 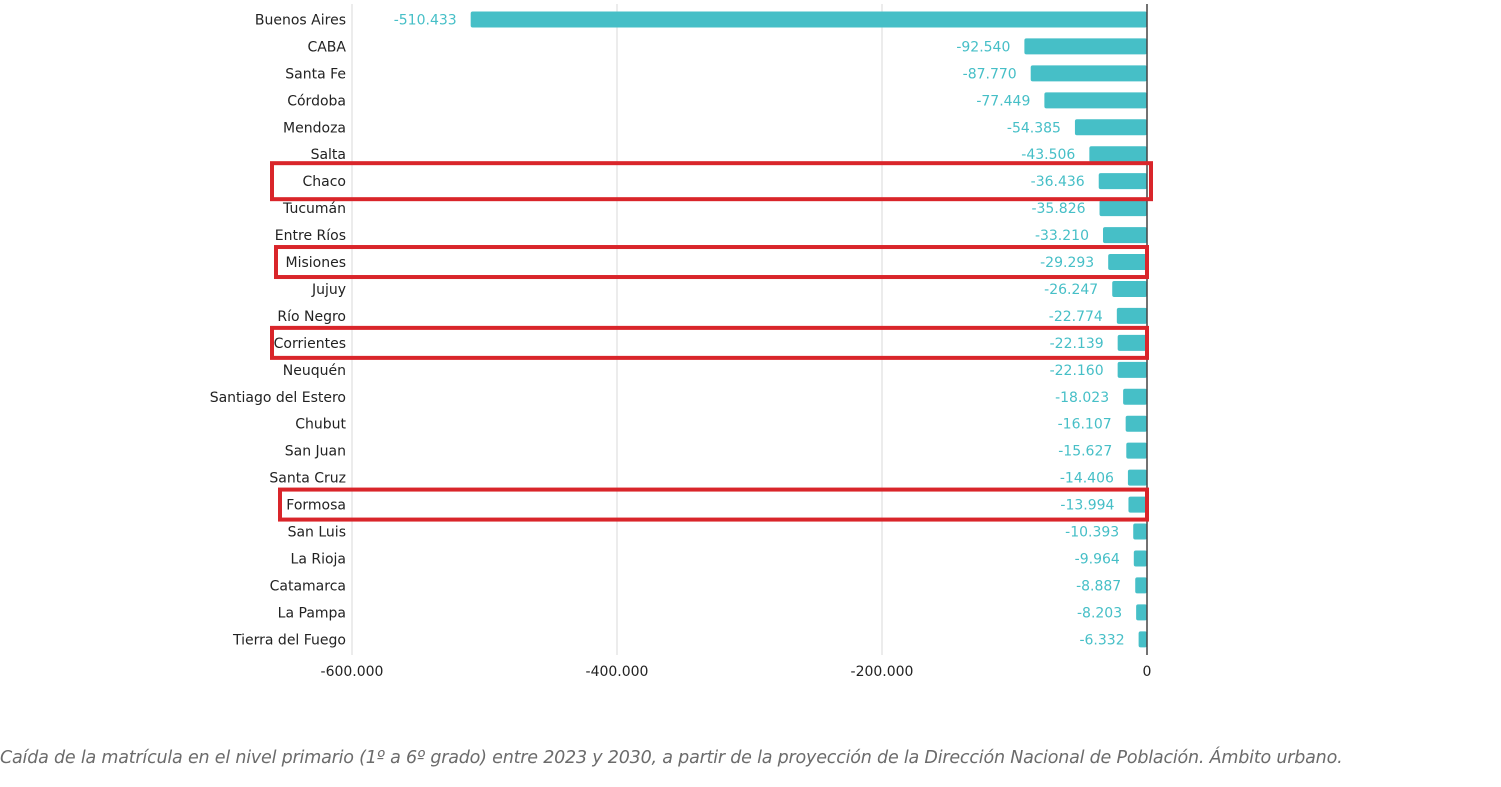 What do you see at coordinates (1097, 559) in the screenshot?
I see `value-label: -9.964` at bounding box center [1097, 559].